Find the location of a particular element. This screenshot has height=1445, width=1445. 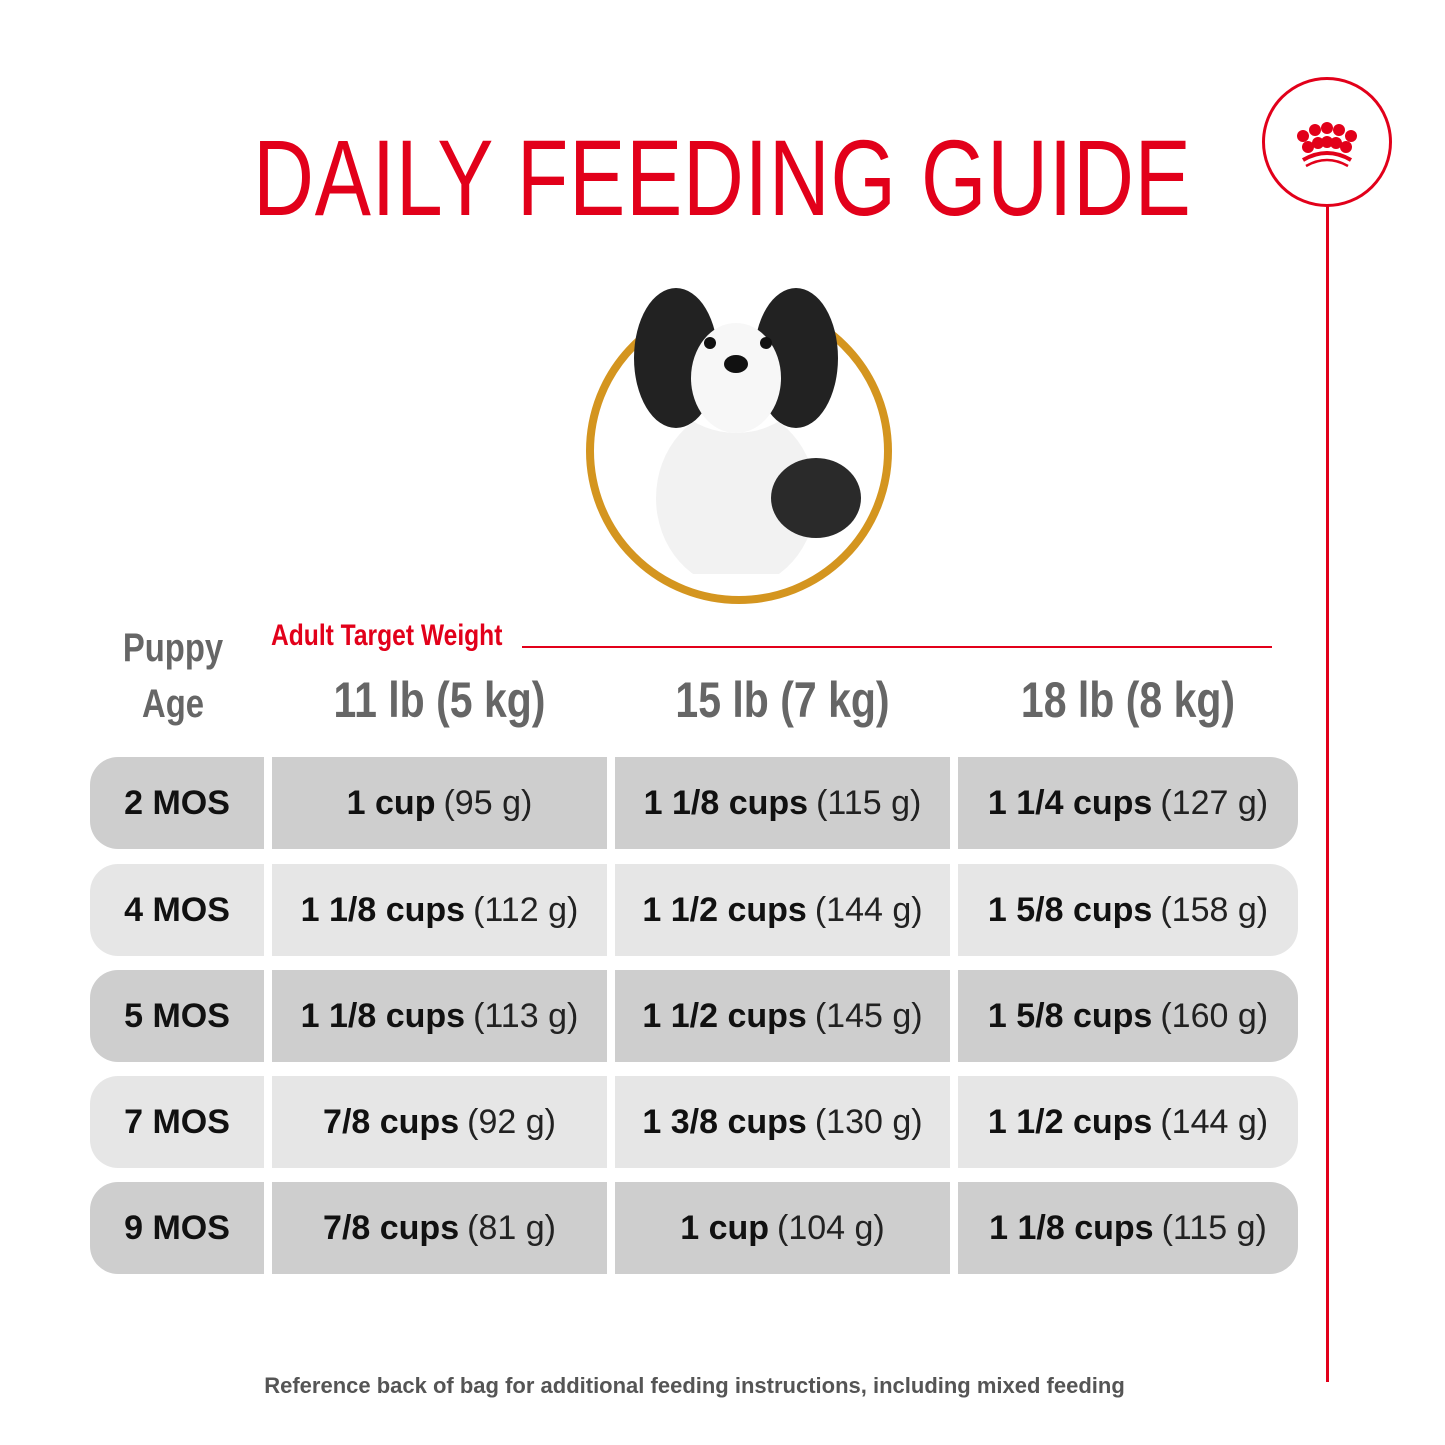

amount-cell: 1 cup (104 g) is located at coordinates (782, 1228).